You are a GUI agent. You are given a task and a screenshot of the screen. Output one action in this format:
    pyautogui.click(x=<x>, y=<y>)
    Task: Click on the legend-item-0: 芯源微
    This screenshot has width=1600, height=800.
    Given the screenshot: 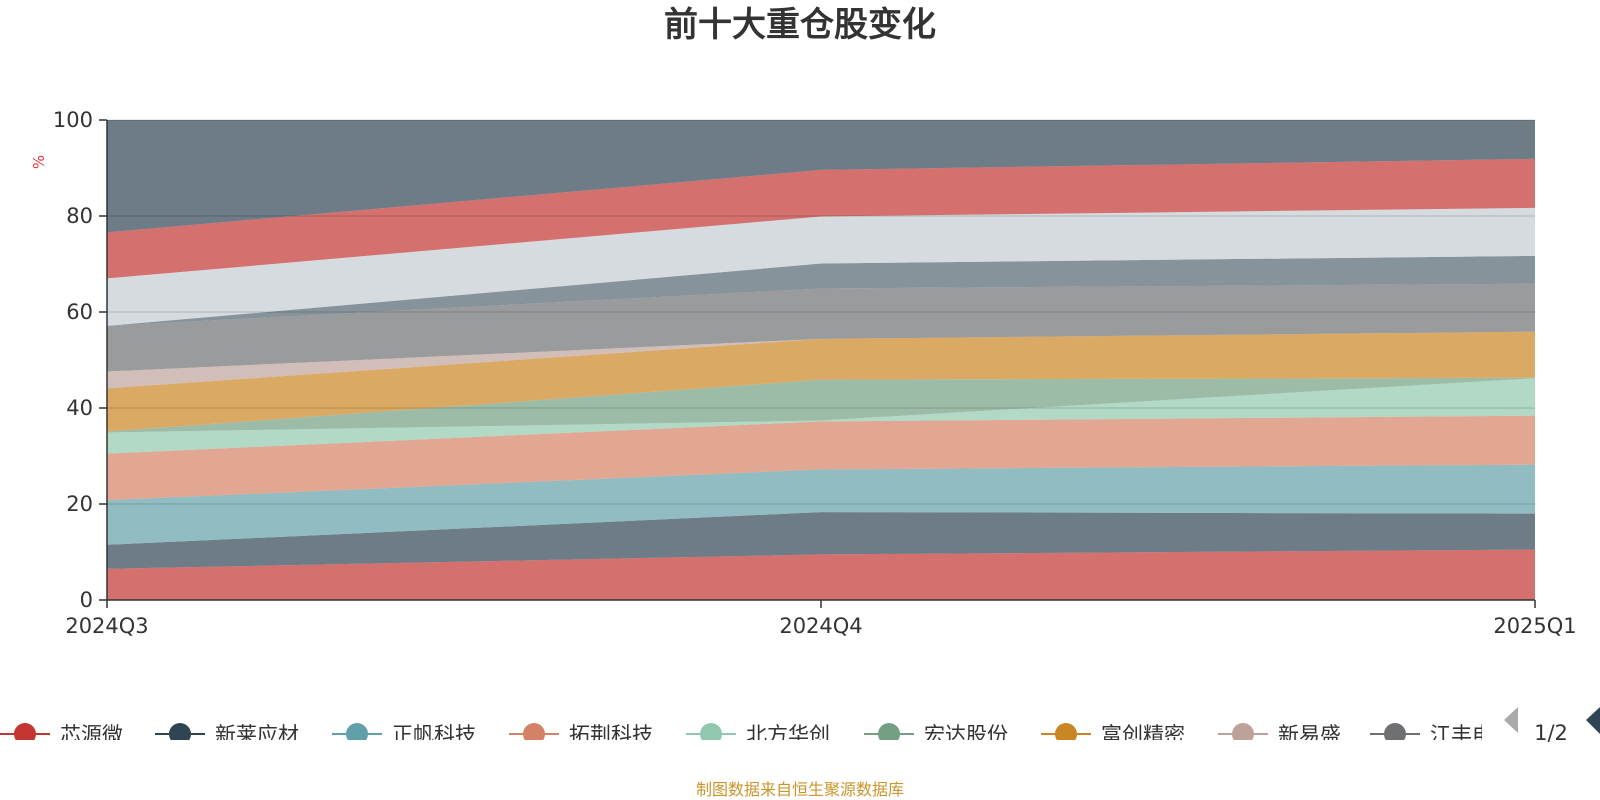 What is the action you would take?
    pyautogui.click(x=61, y=735)
    